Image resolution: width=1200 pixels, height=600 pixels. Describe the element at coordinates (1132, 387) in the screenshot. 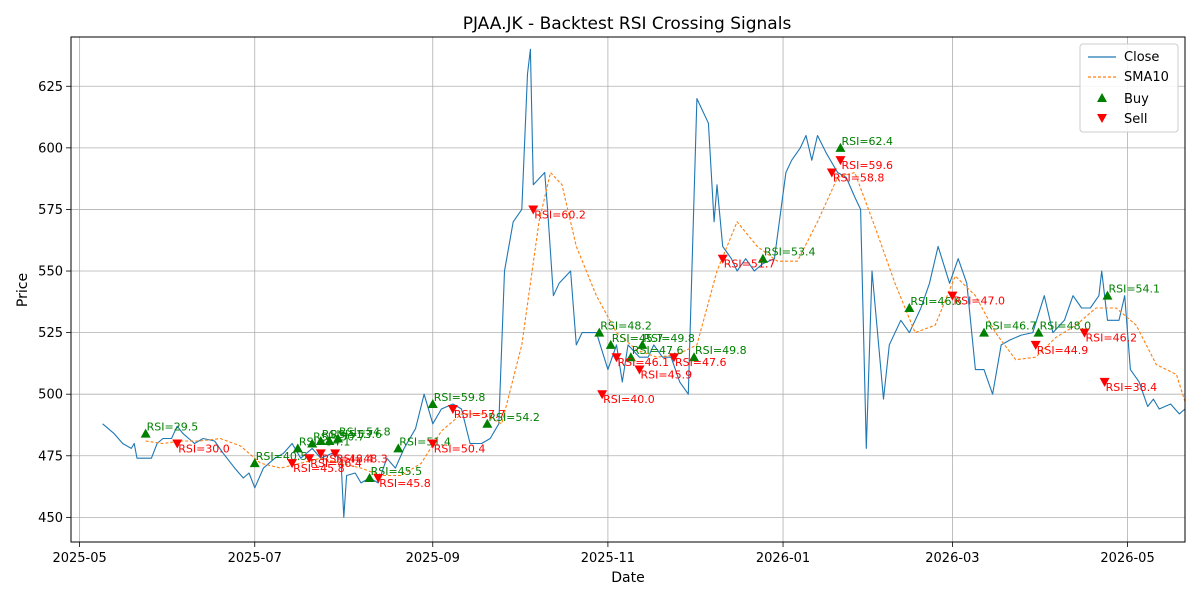

I see `sell-signal-label: RSI=38.4` at that location.